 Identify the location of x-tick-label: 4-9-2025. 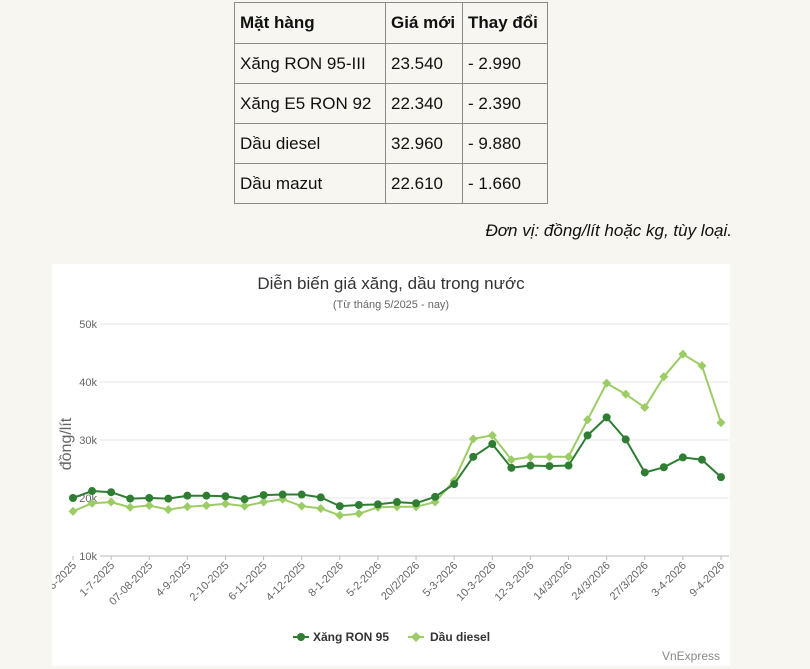
(174, 580).